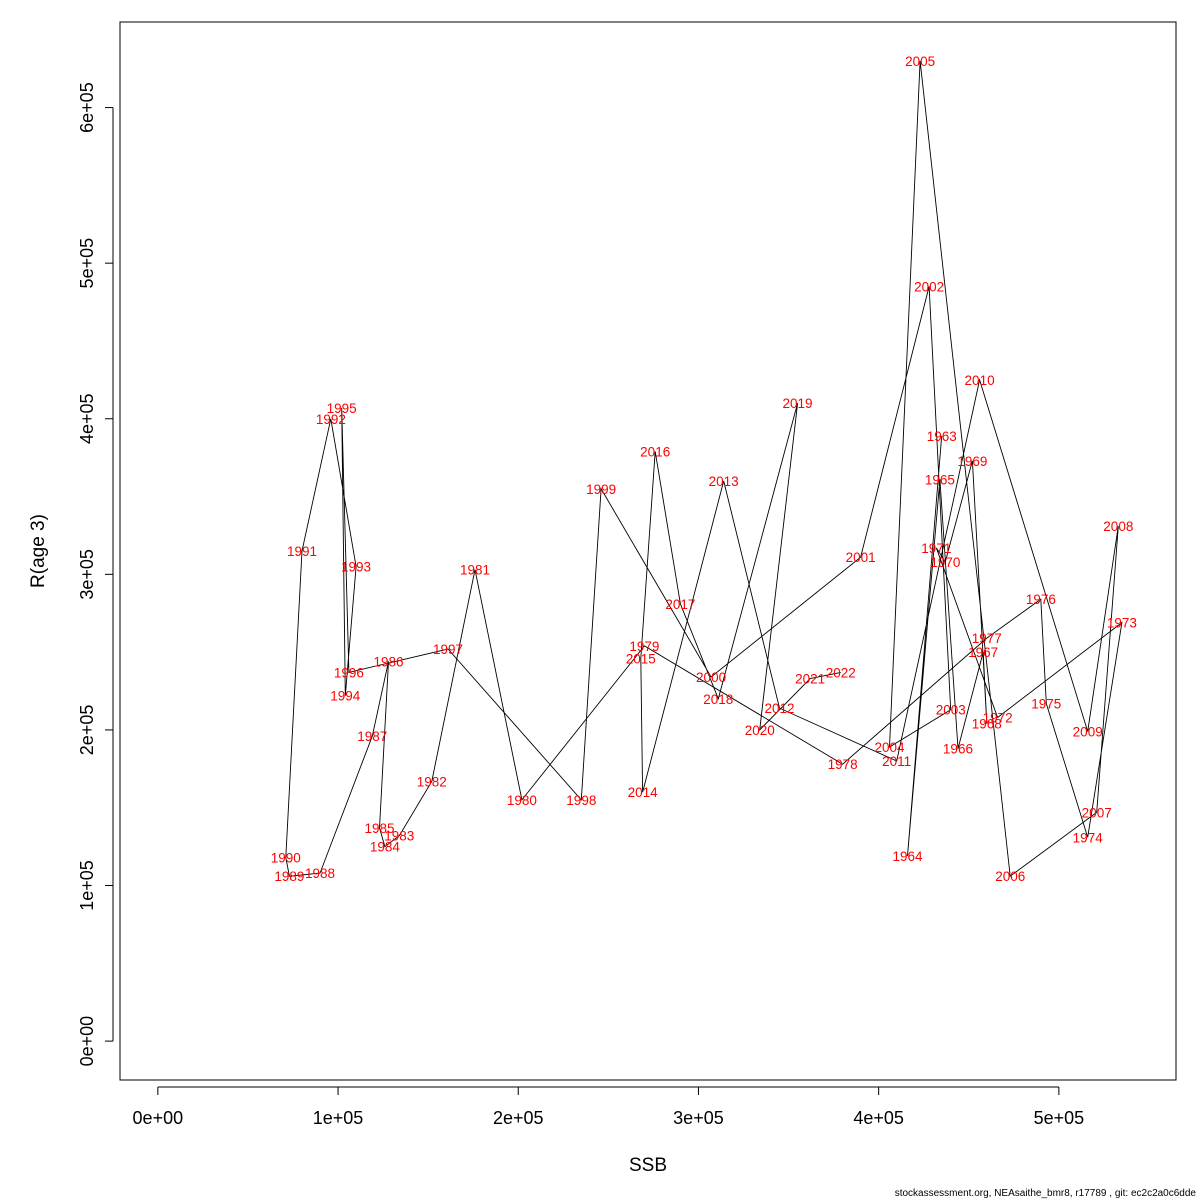 The image size is (1200, 1200). Describe the element at coordinates (1046, 703) in the screenshot. I see `year-label-1975: 1975` at that location.